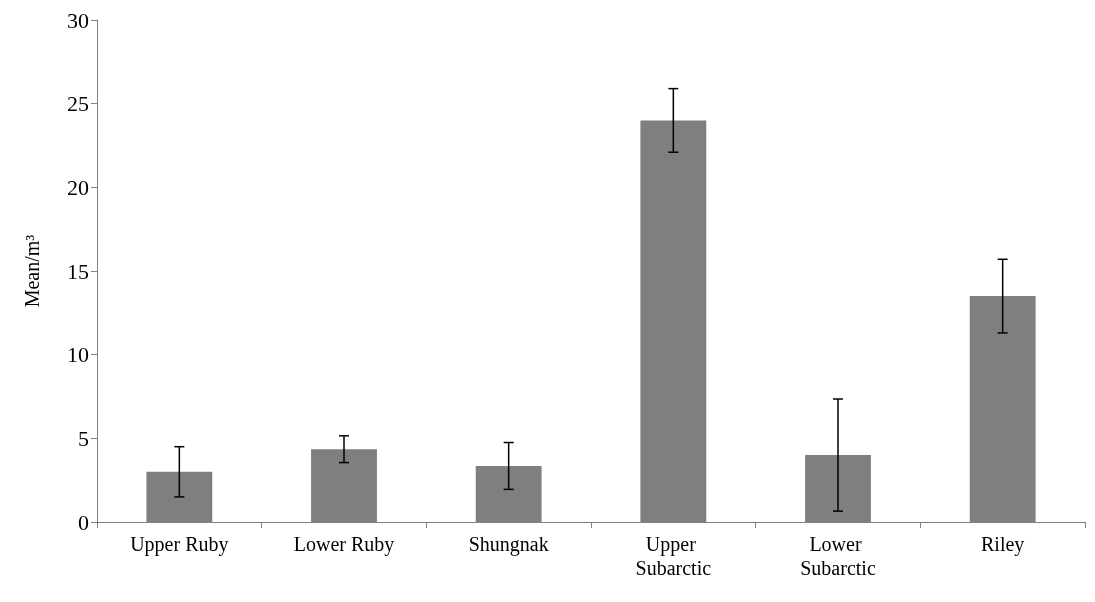 The width and height of the screenshot is (1095, 602). I want to click on x-tick-label: Upper Subarctic, so click(673, 556).